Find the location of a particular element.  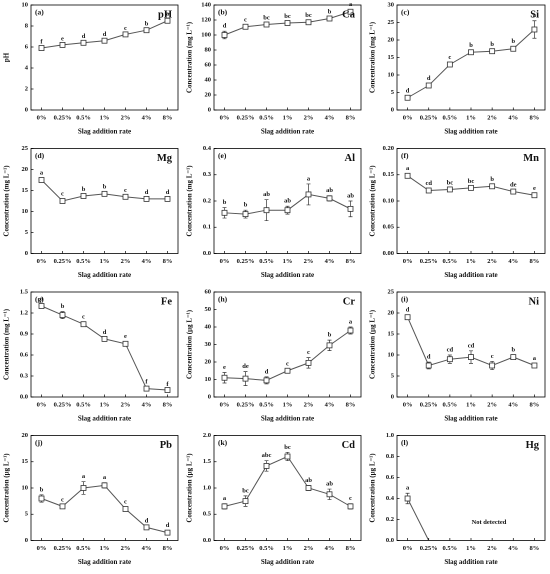

y-tick-label: 1.5 is located at coordinates (24, 291).